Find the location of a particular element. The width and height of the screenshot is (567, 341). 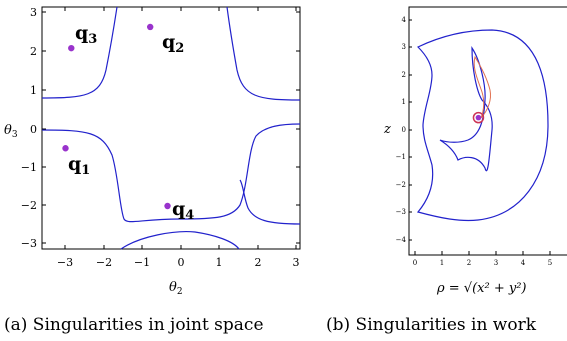

xlabel-a: θ2 is located at coordinates (176, 288).